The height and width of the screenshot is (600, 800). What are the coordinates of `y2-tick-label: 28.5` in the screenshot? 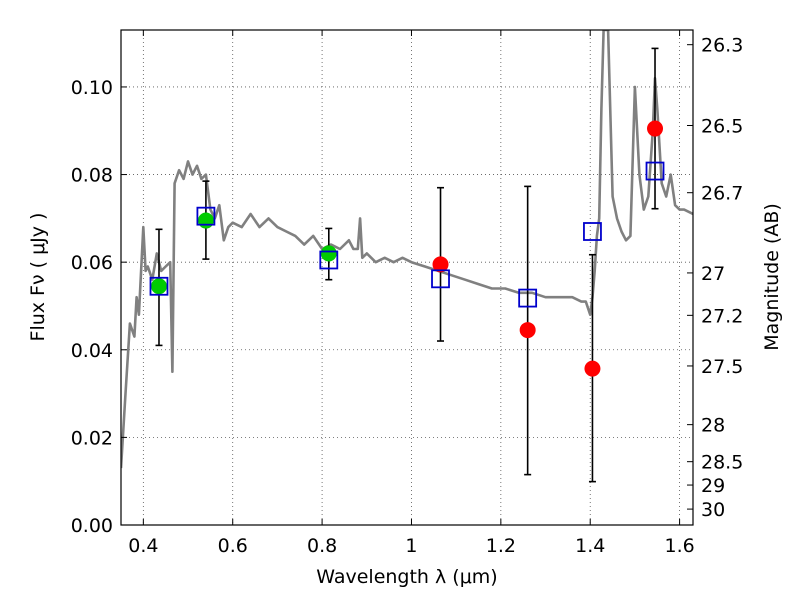 It's located at (722, 463).